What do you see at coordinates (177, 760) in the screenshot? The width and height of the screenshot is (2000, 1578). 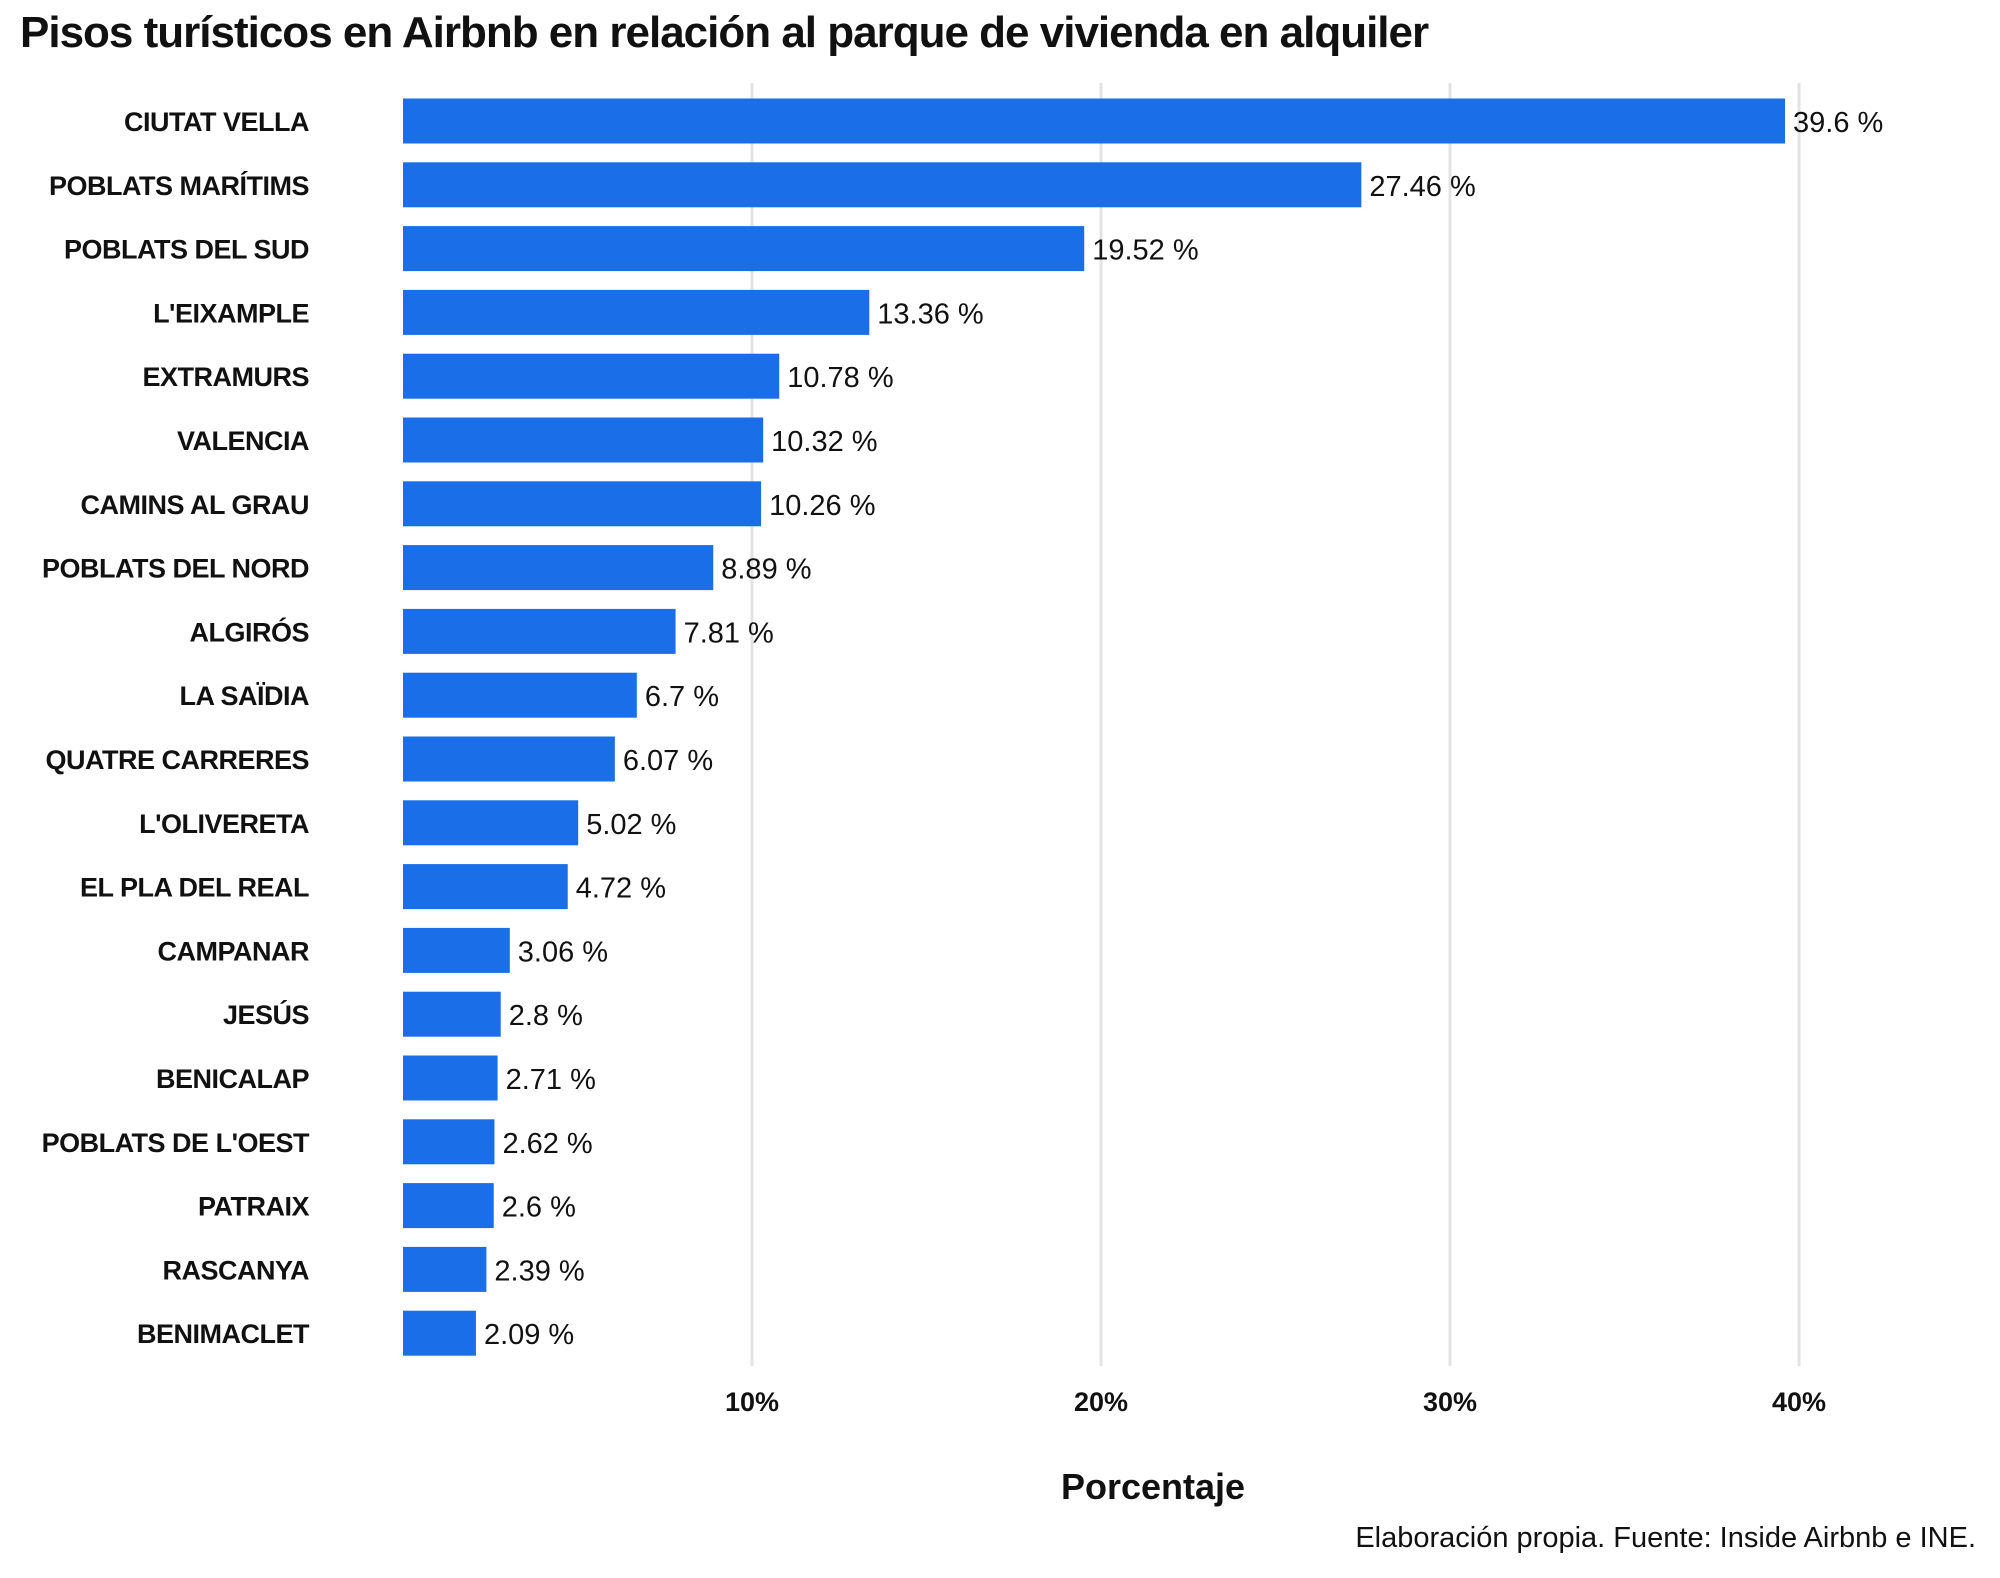 I see `category-label: QUATRE CARRERES` at bounding box center [177, 760].